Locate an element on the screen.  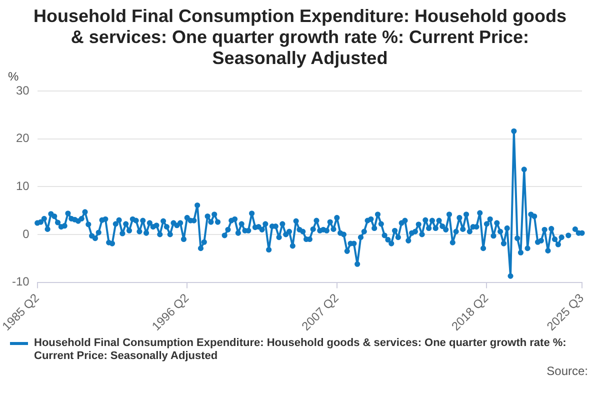
legend-label: Household Final Consumption Expenditure: Household goods & services: One quarter growth rate %: Current Price: Seasonally Adjusted is located at coordinates (301, 350).